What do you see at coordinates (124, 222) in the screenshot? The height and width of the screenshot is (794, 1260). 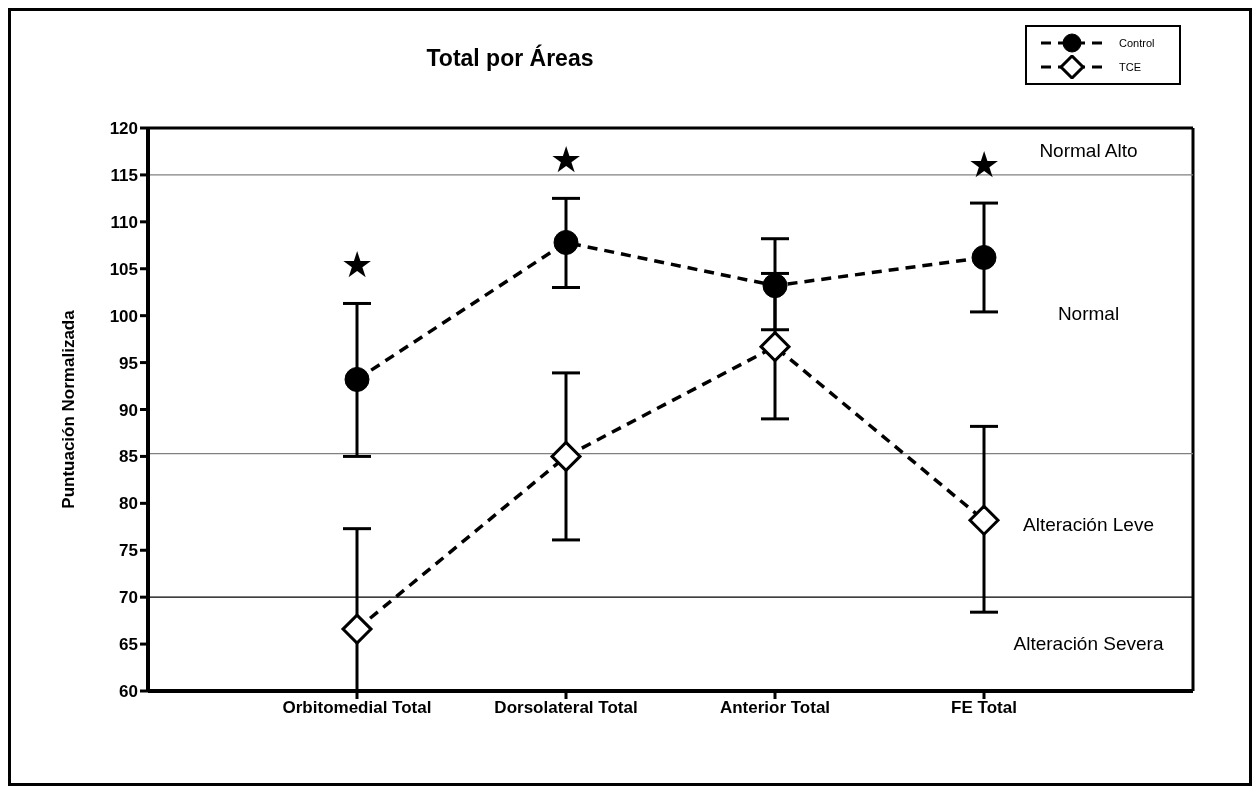 I see `y-tick-label: 110` at bounding box center [124, 222].